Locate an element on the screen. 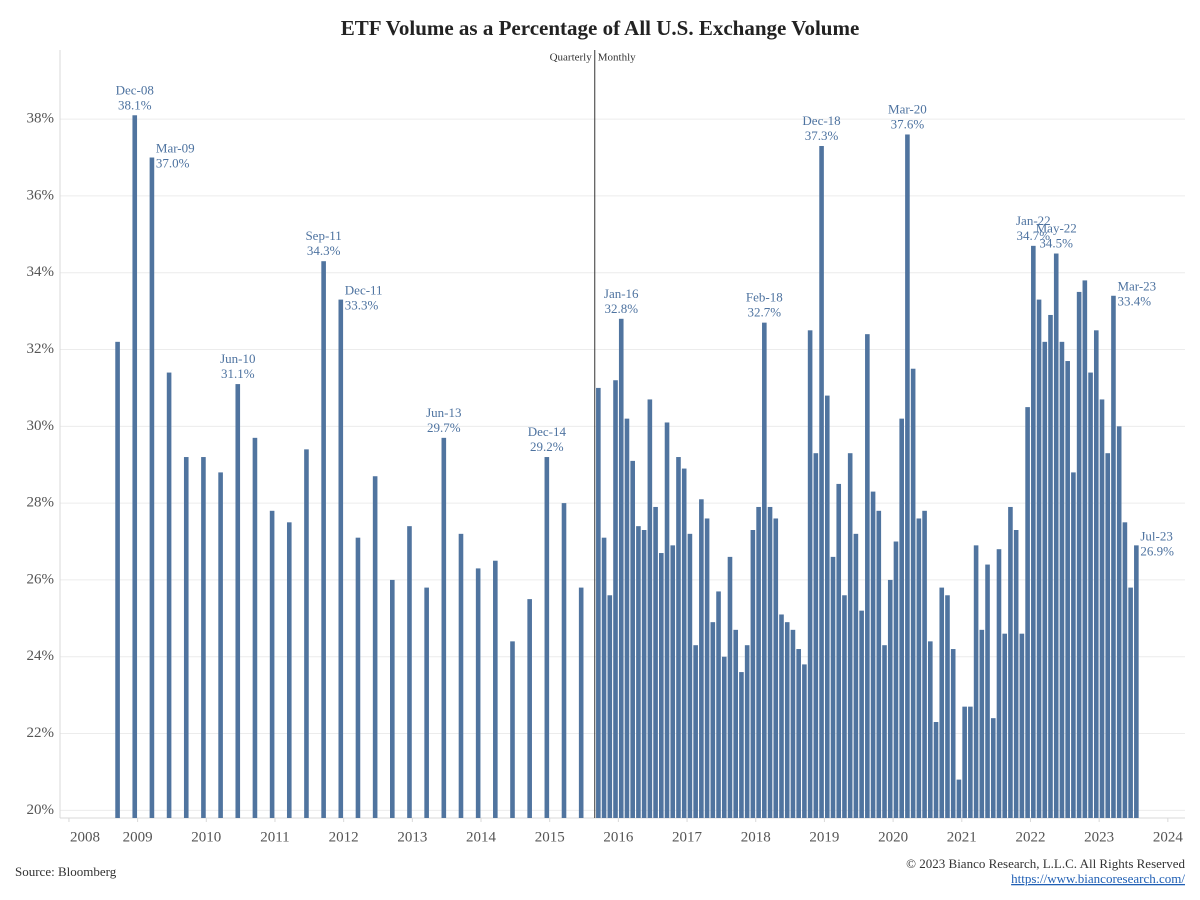 The height and width of the screenshot is (900, 1200). x-tick-label: 2010 is located at coordinates (206, 837).